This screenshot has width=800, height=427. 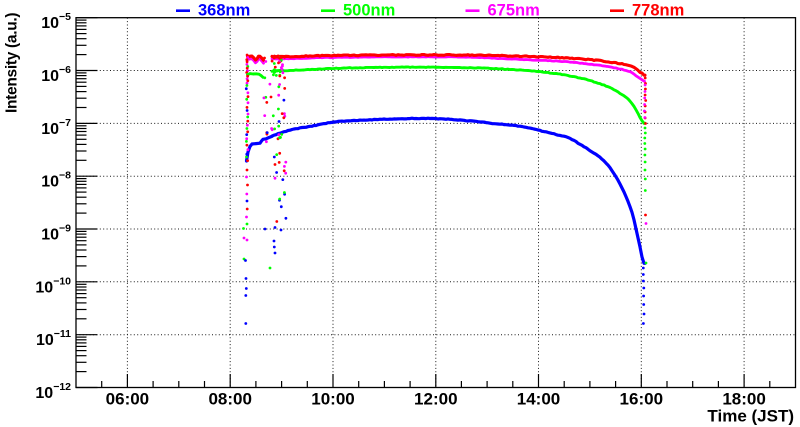 What do you see at coordinates (12, 63) in the screenshot?
I see `svg-text: Intensity (a.u.)` at bounding box center [12, 63].